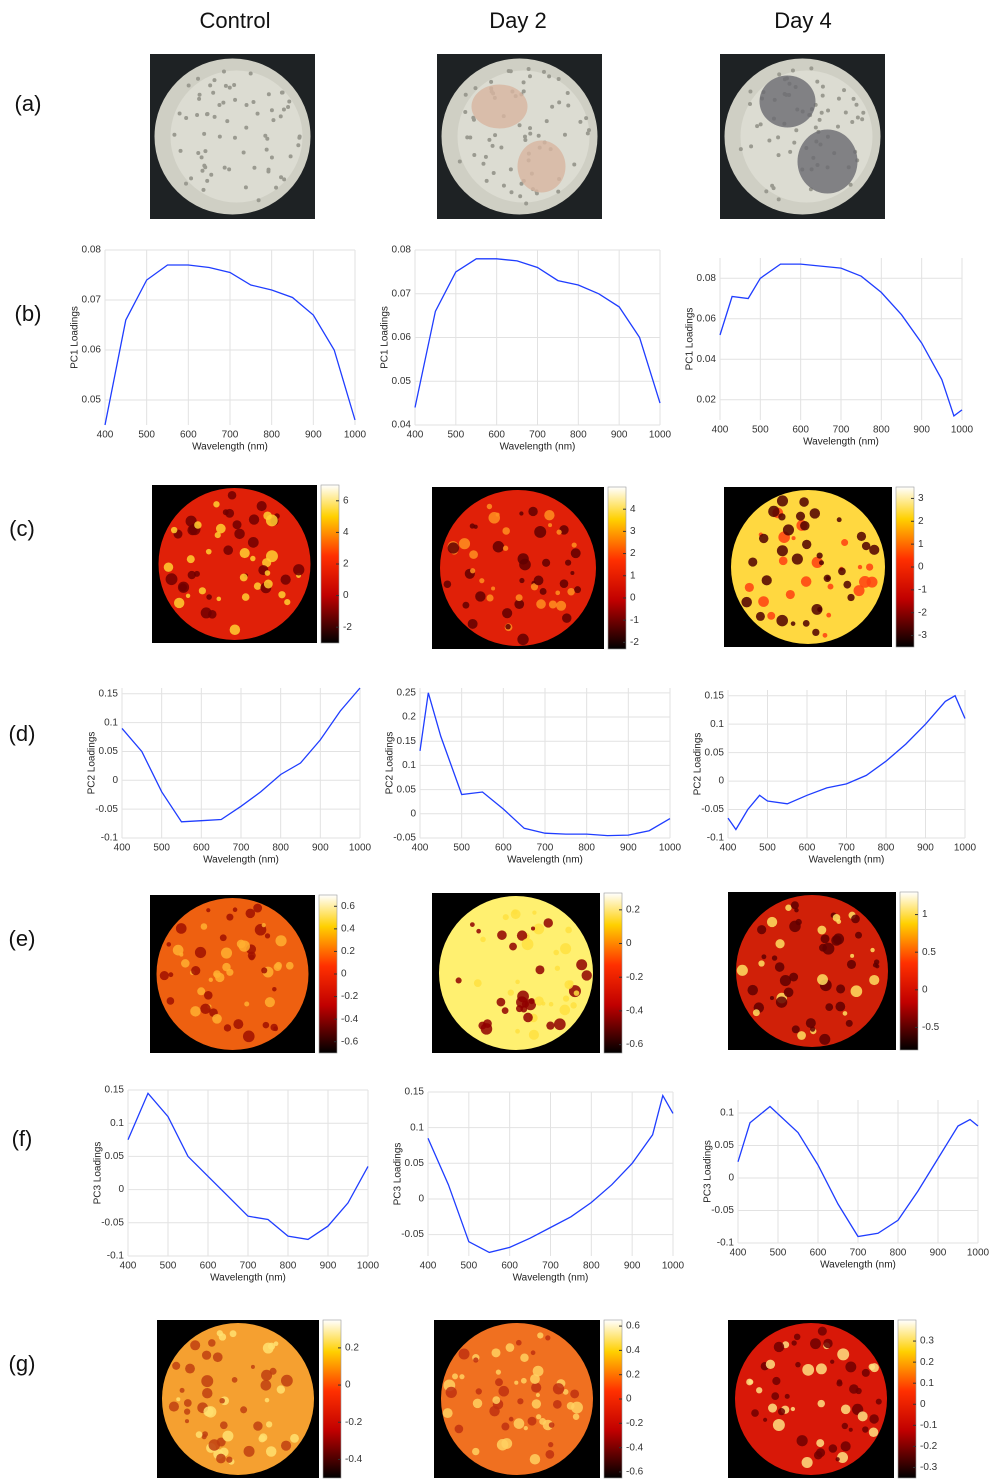 This screenshot has width=990, height=1480. I want to click on y-tick-label: 0.2, so click(409, 717).